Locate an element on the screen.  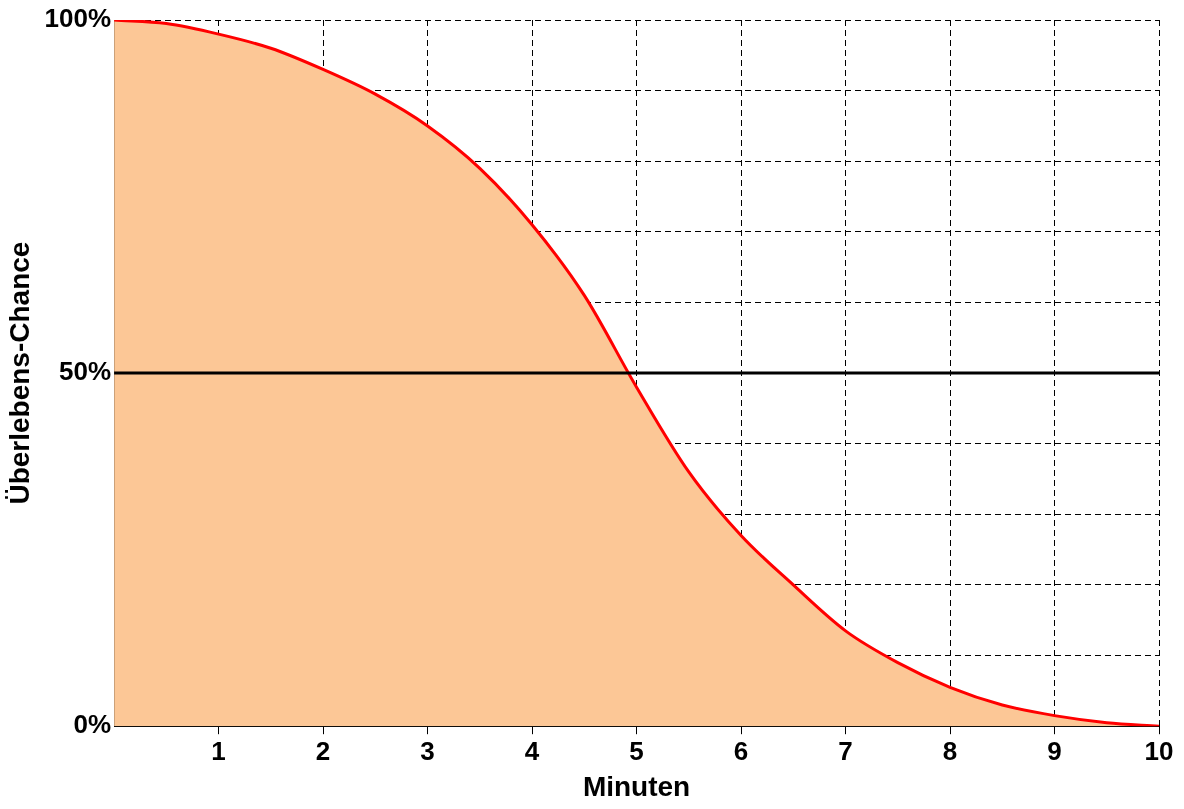
x-tick-label: 8 is located at coordinates (950, 750).